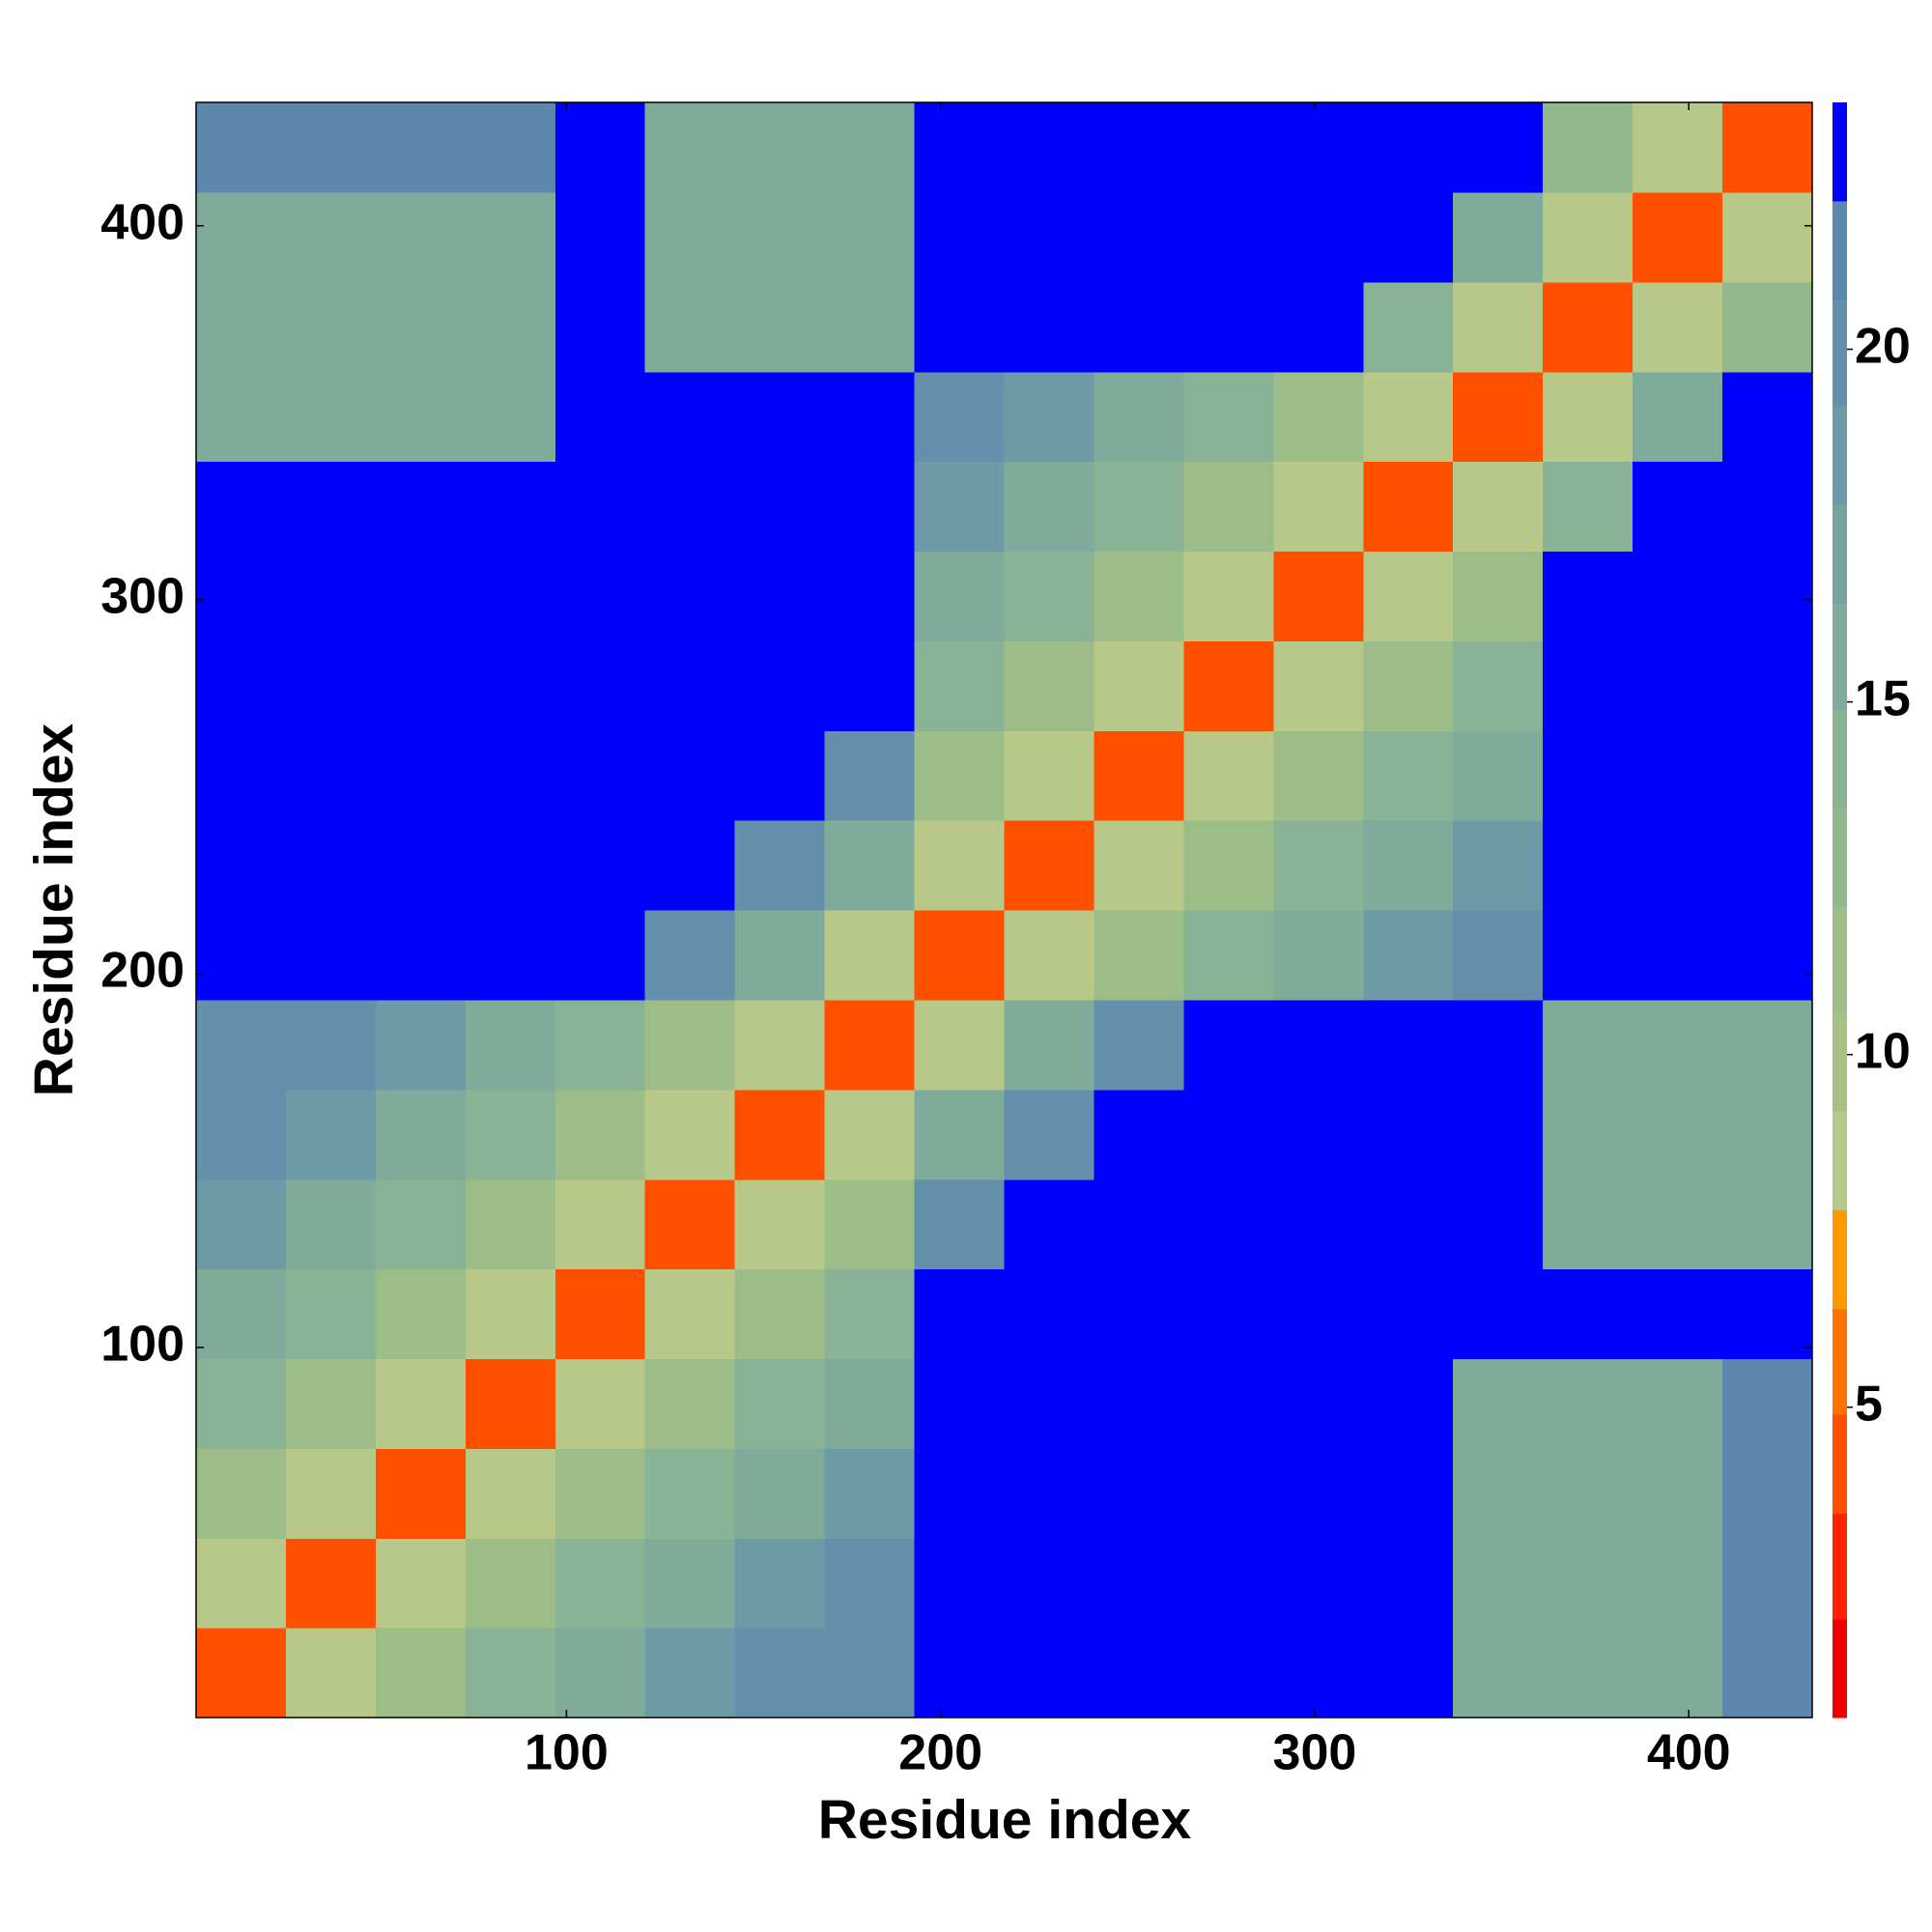 Image resolution: width=1932 pixels, height=1932 pixels. Describe the element at coordinates (1315, 1753) in the screenshot. I see `x-tick-label: 300` at that location.